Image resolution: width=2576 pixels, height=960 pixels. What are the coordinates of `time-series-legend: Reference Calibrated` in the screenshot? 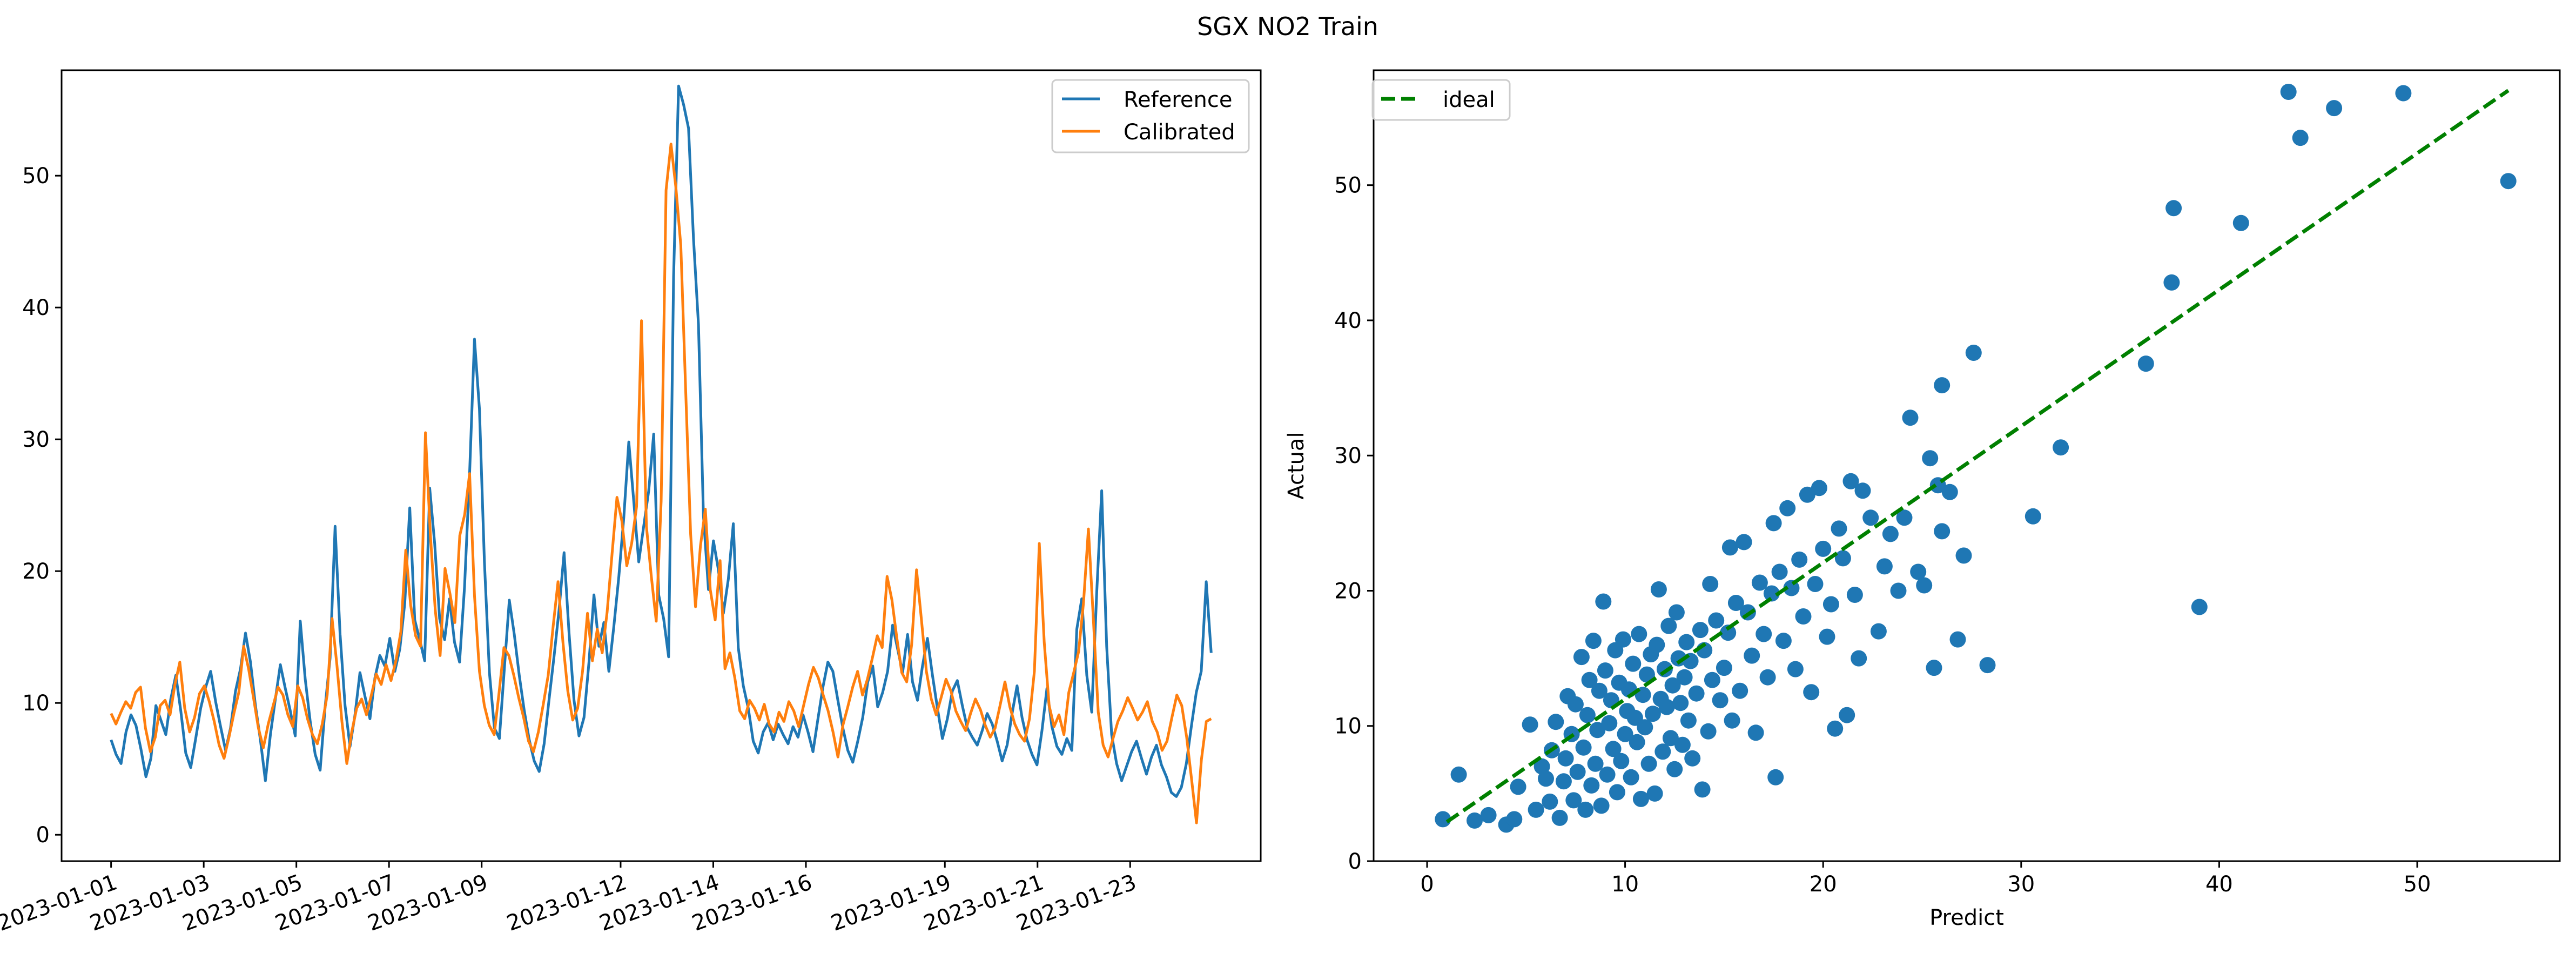 It's located at (1150, 116).